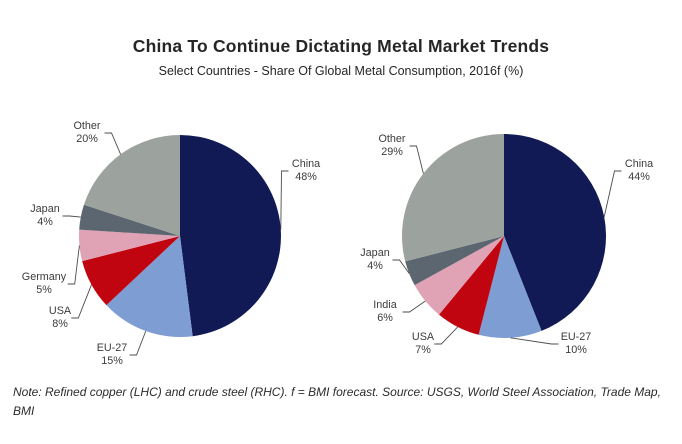 The image size is (682, 444). I want to click on slice-label-value: 29%, so click(392, 152).